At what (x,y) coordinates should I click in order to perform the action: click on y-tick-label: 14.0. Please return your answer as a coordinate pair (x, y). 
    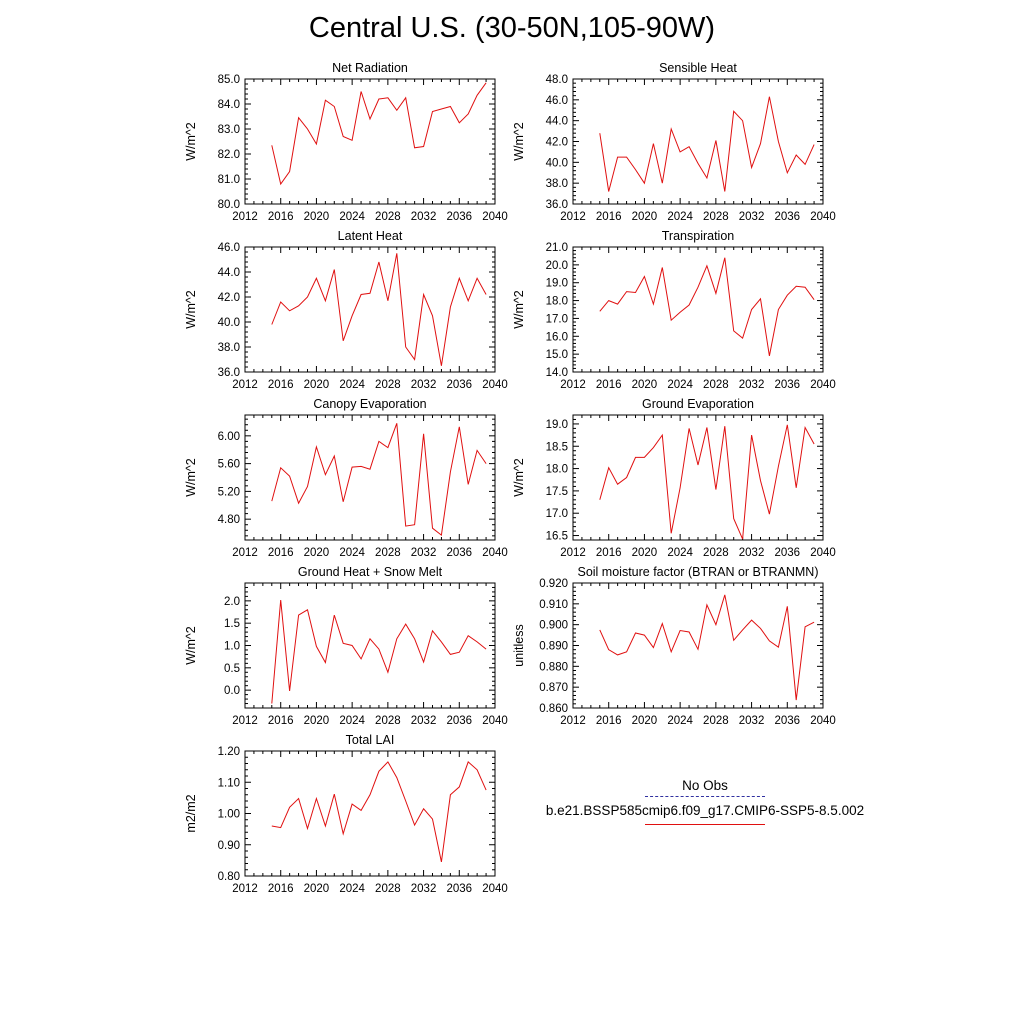
    Looking at the image, I should click on (557, 373).